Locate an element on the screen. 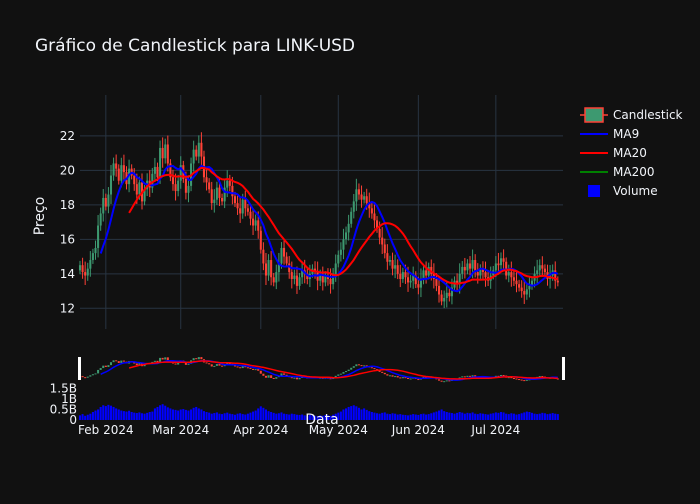 This screenshot has width=700, height=504. range-slider-handle-right is located at coordinates (563, 368).